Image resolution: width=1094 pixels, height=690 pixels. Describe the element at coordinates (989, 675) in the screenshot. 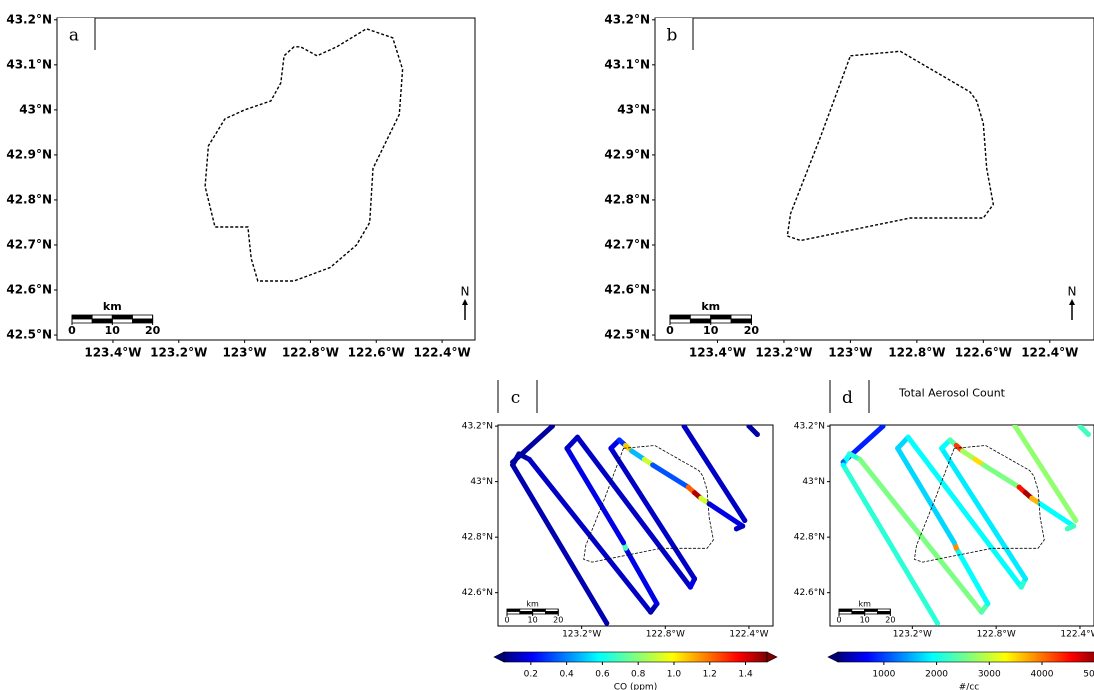

I see `colorbar-tick-label: 3000` at that location.